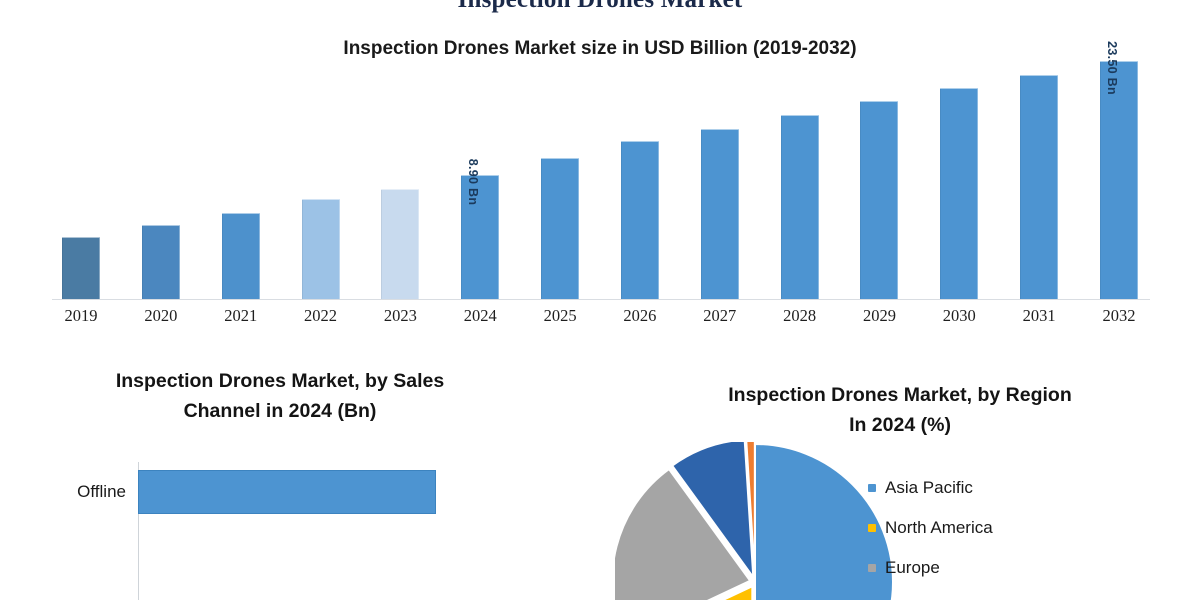 The image size is (1200, 600). What do you see at coordinates (712, 511) in the screenshot?
I see `pie-slice-south-america` at bounding box center [712, 511].